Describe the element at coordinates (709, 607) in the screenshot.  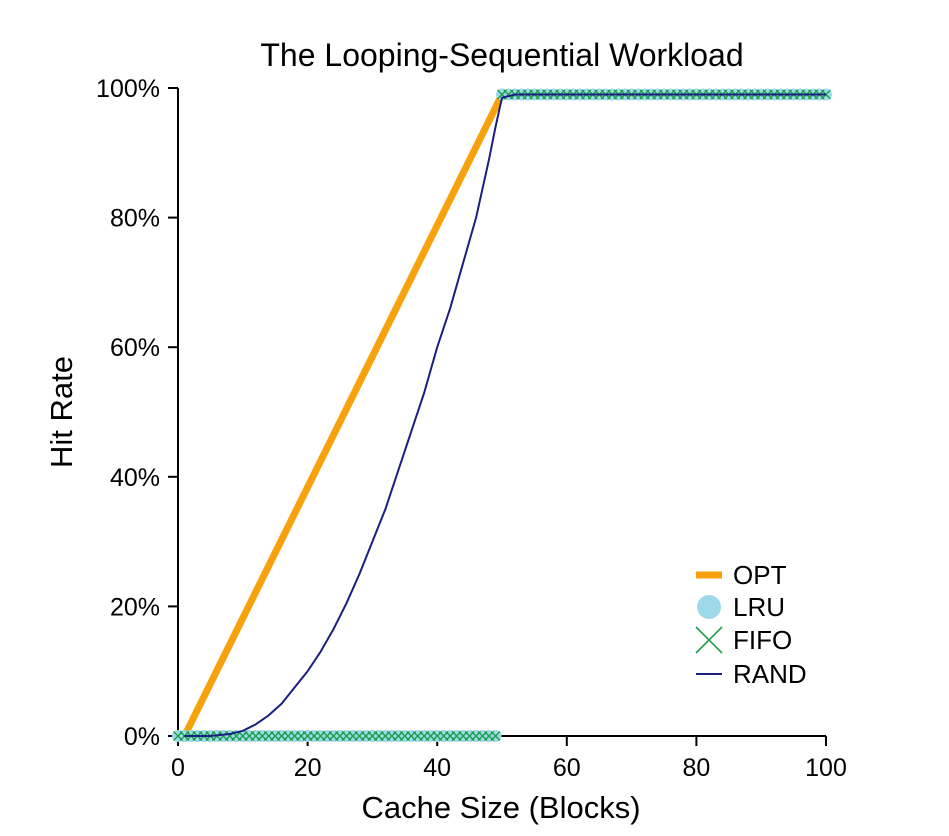
I see `legend-swatch-lru` at that location.